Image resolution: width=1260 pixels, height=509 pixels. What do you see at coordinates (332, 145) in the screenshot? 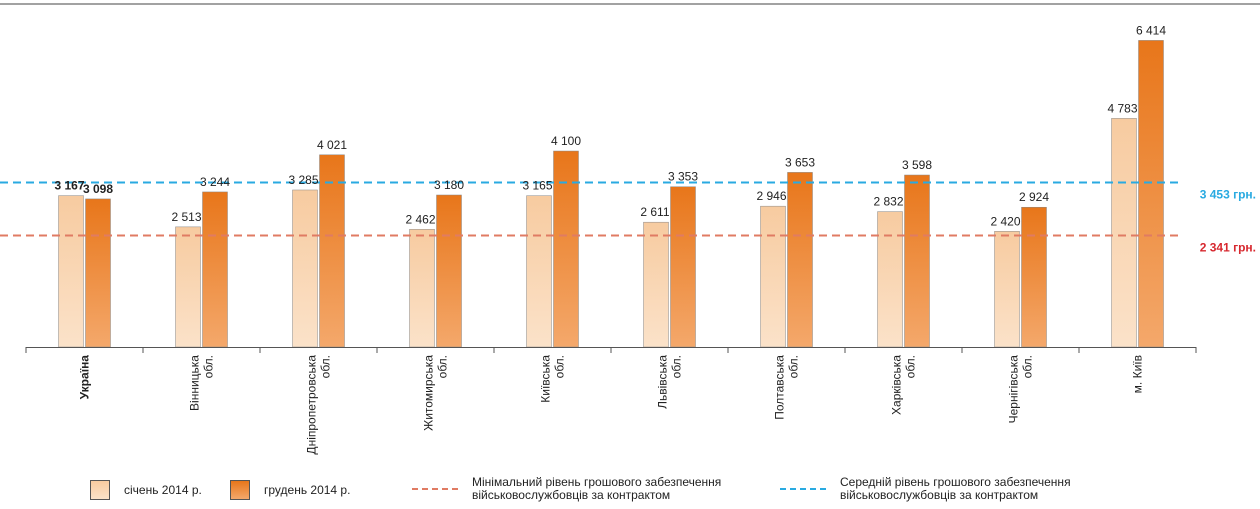
I see `value-label-dec-2: 4 021` at bounding box center [332, 145].